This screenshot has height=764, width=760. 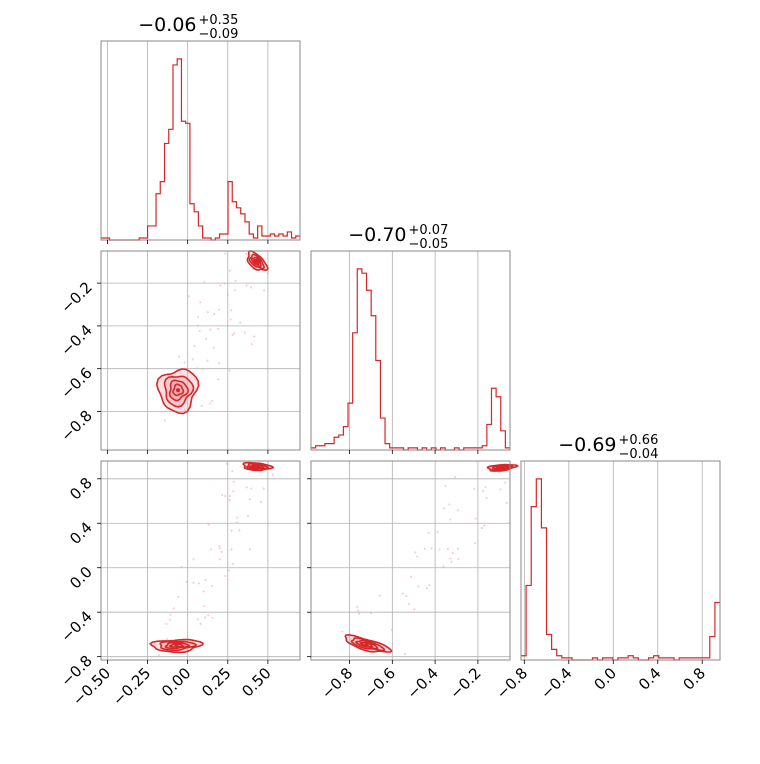 I want to click on hist-3-title-value: −0.69, so click(x=587, y=445).